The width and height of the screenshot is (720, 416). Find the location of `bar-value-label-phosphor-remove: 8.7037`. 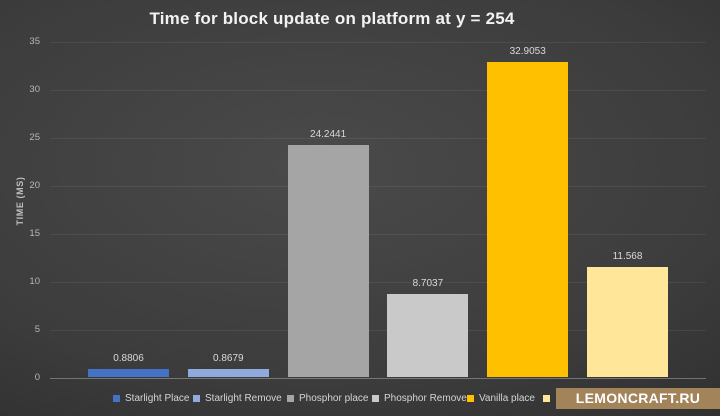

bar-value-label-phosphor-remove: 8.7037 is located at coordinates (428, 284).